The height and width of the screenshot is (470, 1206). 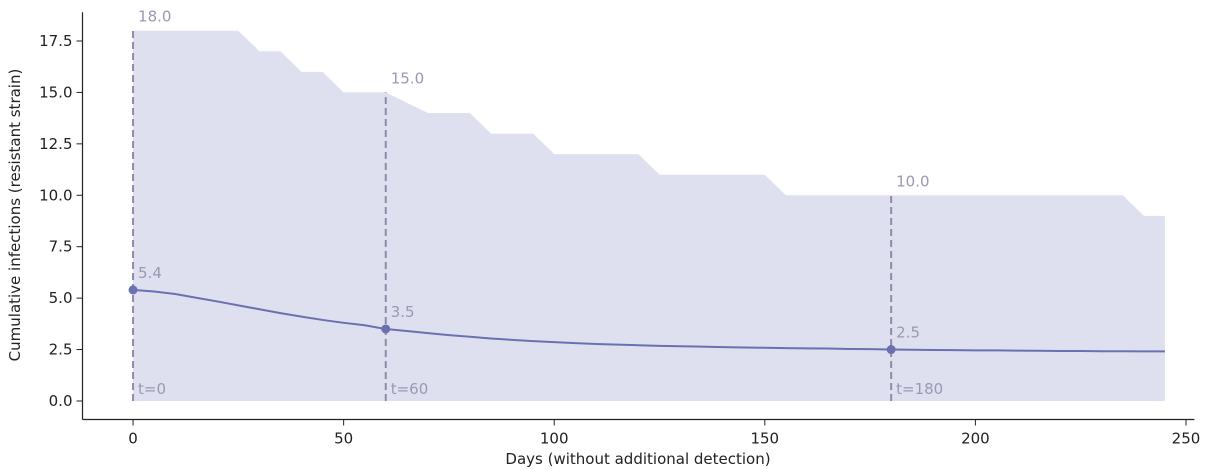 What do you see at coordinates (912, 181) in the screenshot?
I see `upper-label: 10.0` at bounding box center [912, 181].